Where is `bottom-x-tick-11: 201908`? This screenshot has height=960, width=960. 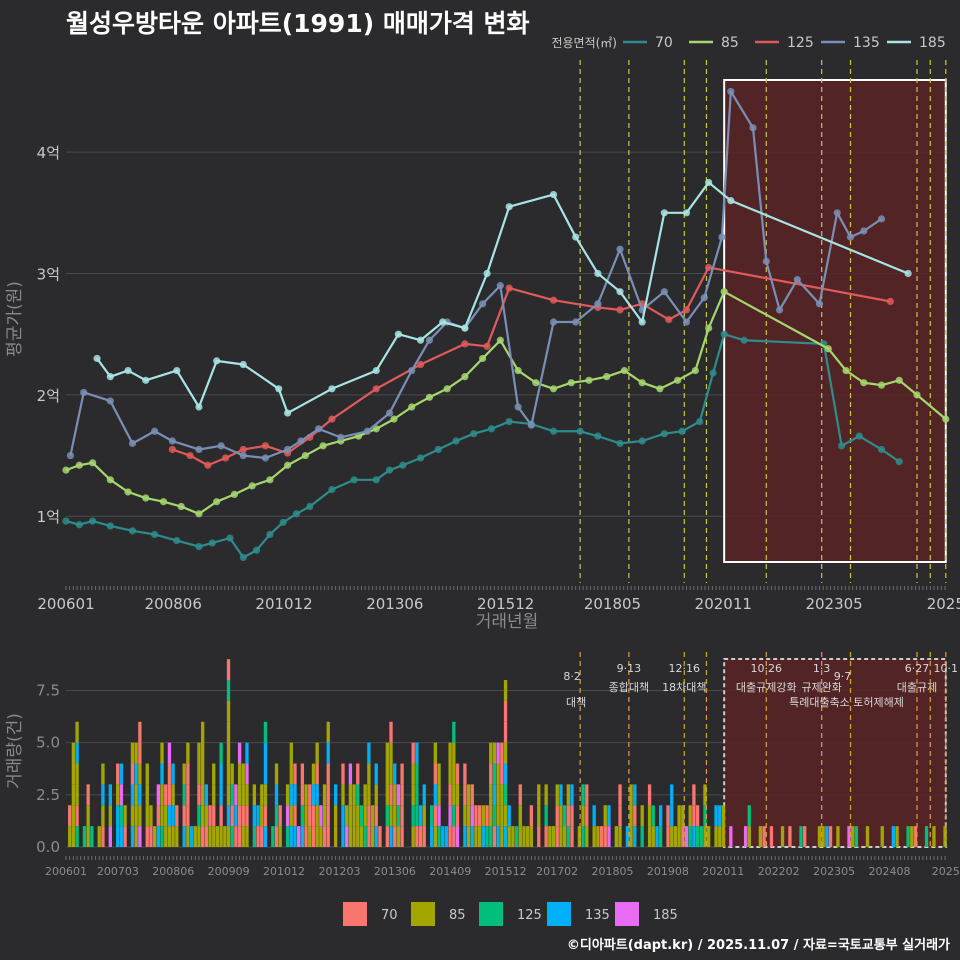
bottom-x-tick-11: 201908 is located at coordinates (668, 871).